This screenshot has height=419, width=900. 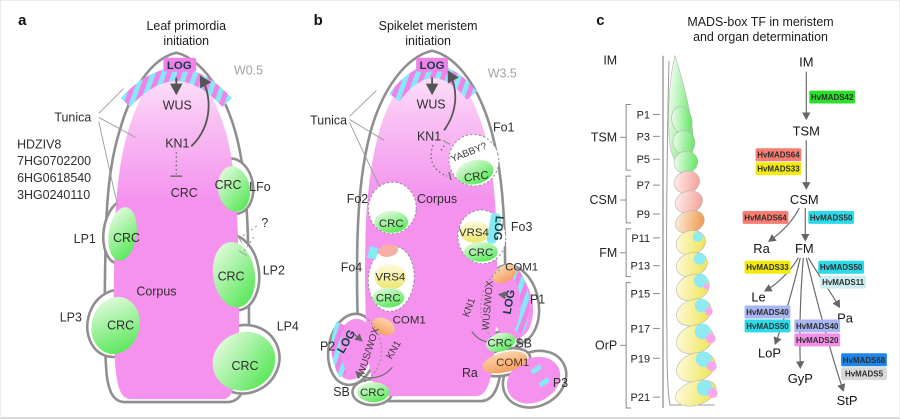 What do you see at coordinates (288, 326) in the screenshot?
I see `panel-a-lp4-label: LP4` at bounding box center [288, 326].